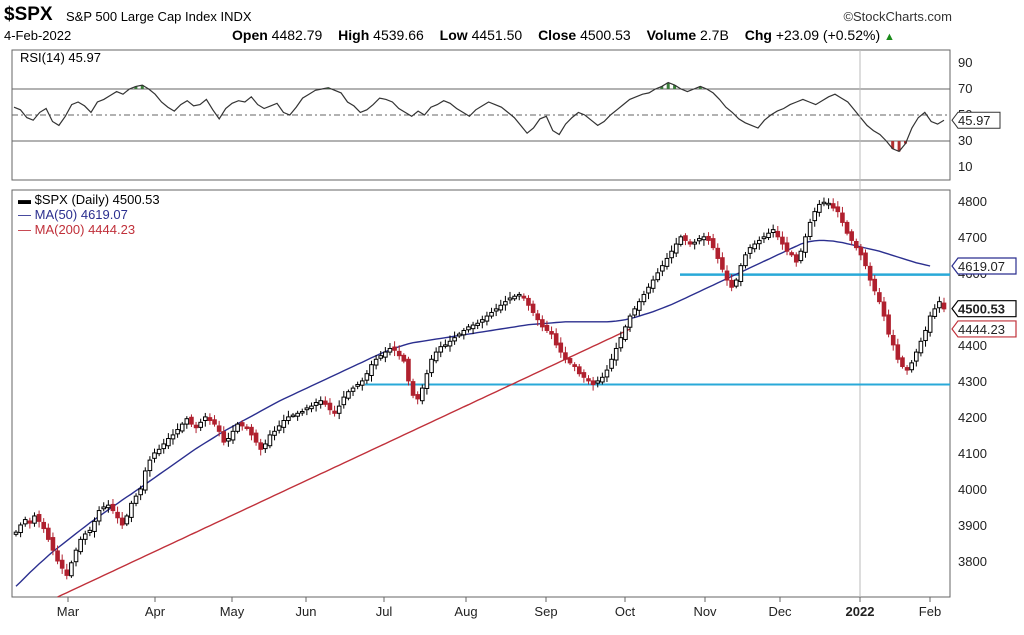 The width and height of the screenshot is (1024, 635). Describe the element at coordinates (972, 417) in the screenshot. I see `price-tick-label: 4200` at that location.